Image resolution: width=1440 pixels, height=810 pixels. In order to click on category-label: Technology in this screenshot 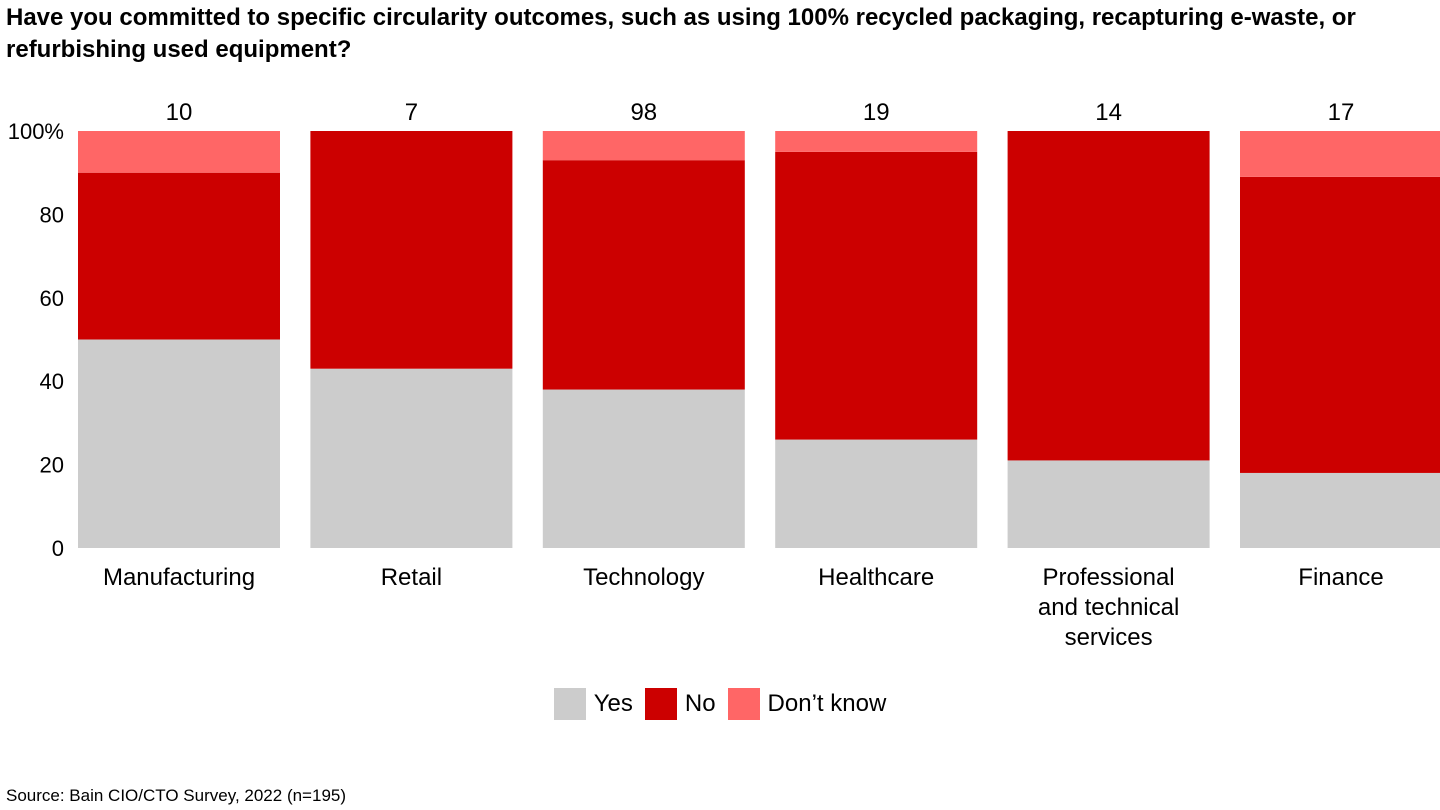, I will do `click(643, 577)`.